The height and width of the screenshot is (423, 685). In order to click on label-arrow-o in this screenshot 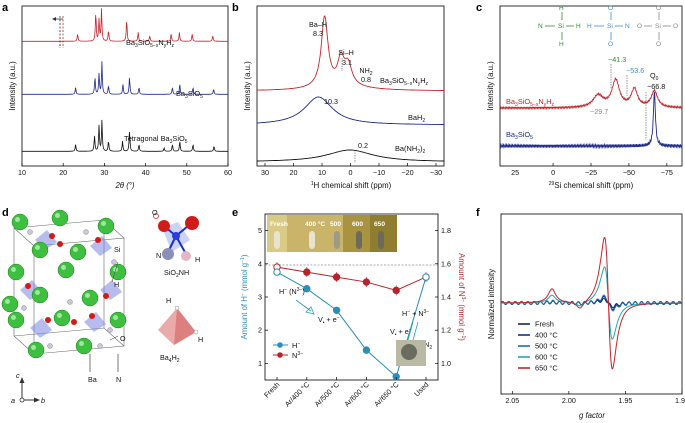, I will do `click(114, 338)`.